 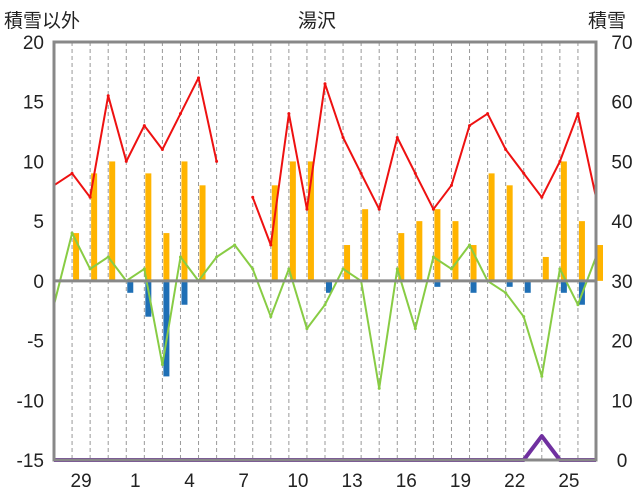 I want to click on left-tick-label: 20, so click(x=33, y=43).